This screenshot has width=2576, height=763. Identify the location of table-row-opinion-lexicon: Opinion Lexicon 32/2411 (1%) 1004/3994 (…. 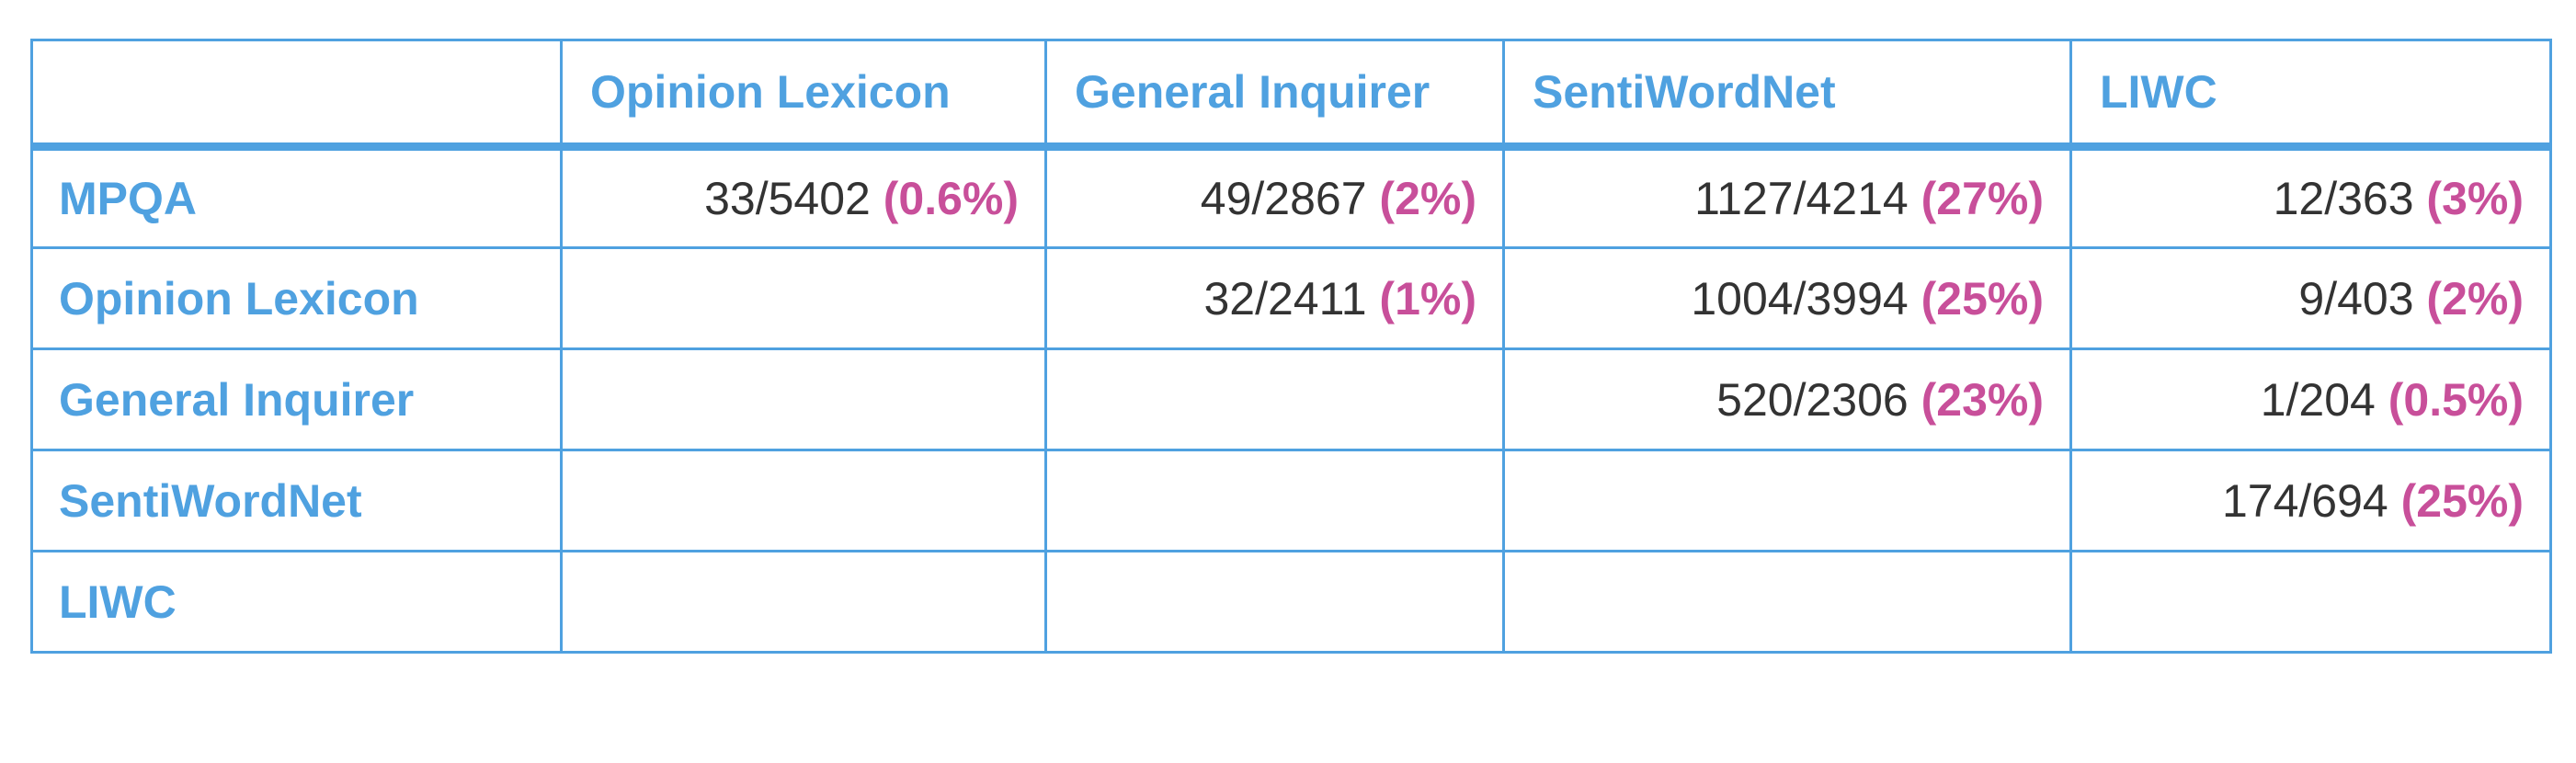
(1291, 298).